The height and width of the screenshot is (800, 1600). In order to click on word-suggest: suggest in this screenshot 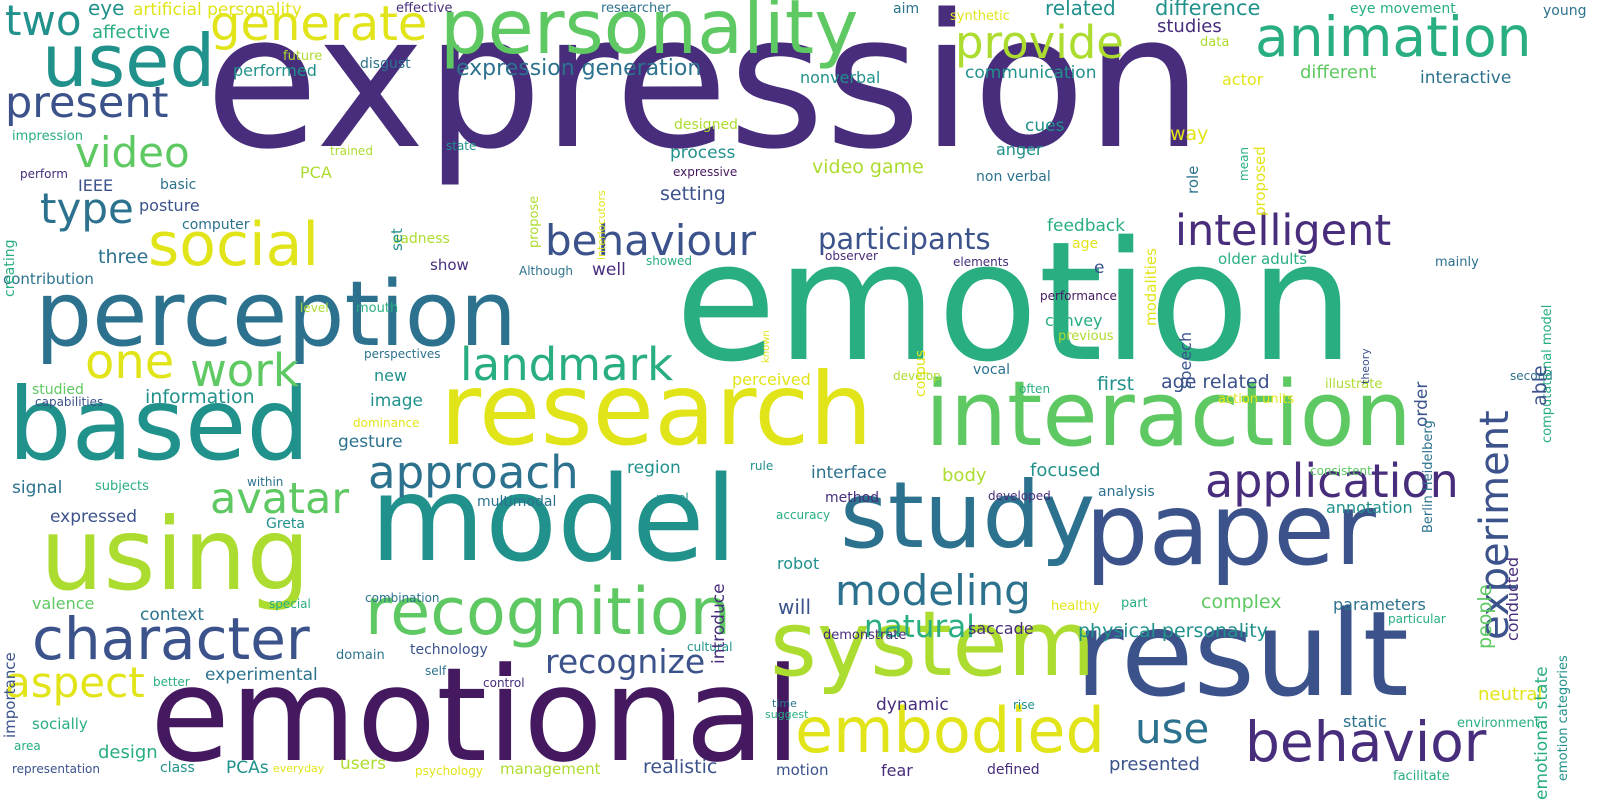, I will do `click(787, 714)`.